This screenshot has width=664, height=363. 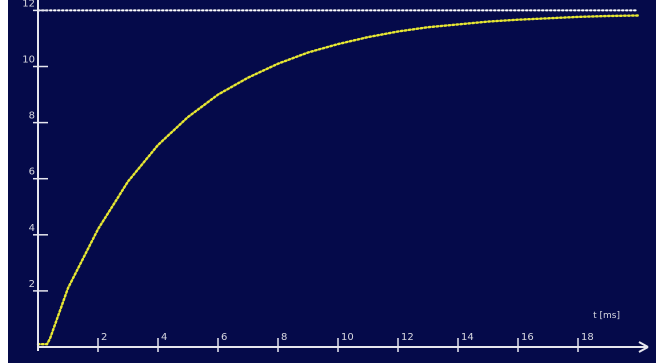 What do you see at coordinates (587, 337) in the screenshot?
I see `x-tick-label: 18` at bounding box center [587, 337].